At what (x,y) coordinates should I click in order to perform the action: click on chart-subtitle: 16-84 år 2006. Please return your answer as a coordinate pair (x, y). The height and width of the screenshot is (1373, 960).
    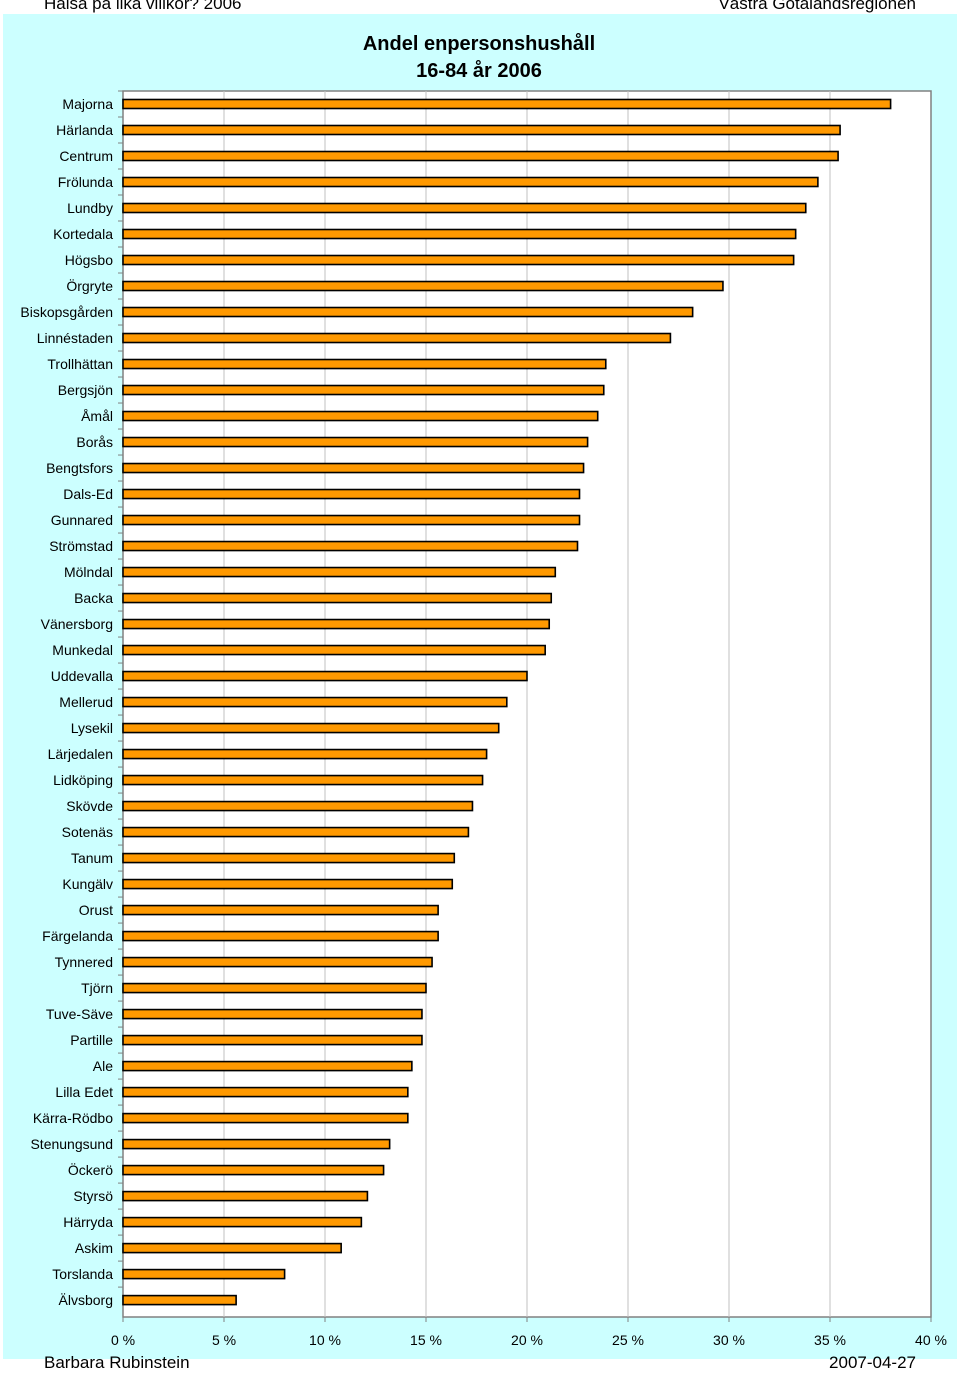
    Looking at the image, I should click on (479, 70).